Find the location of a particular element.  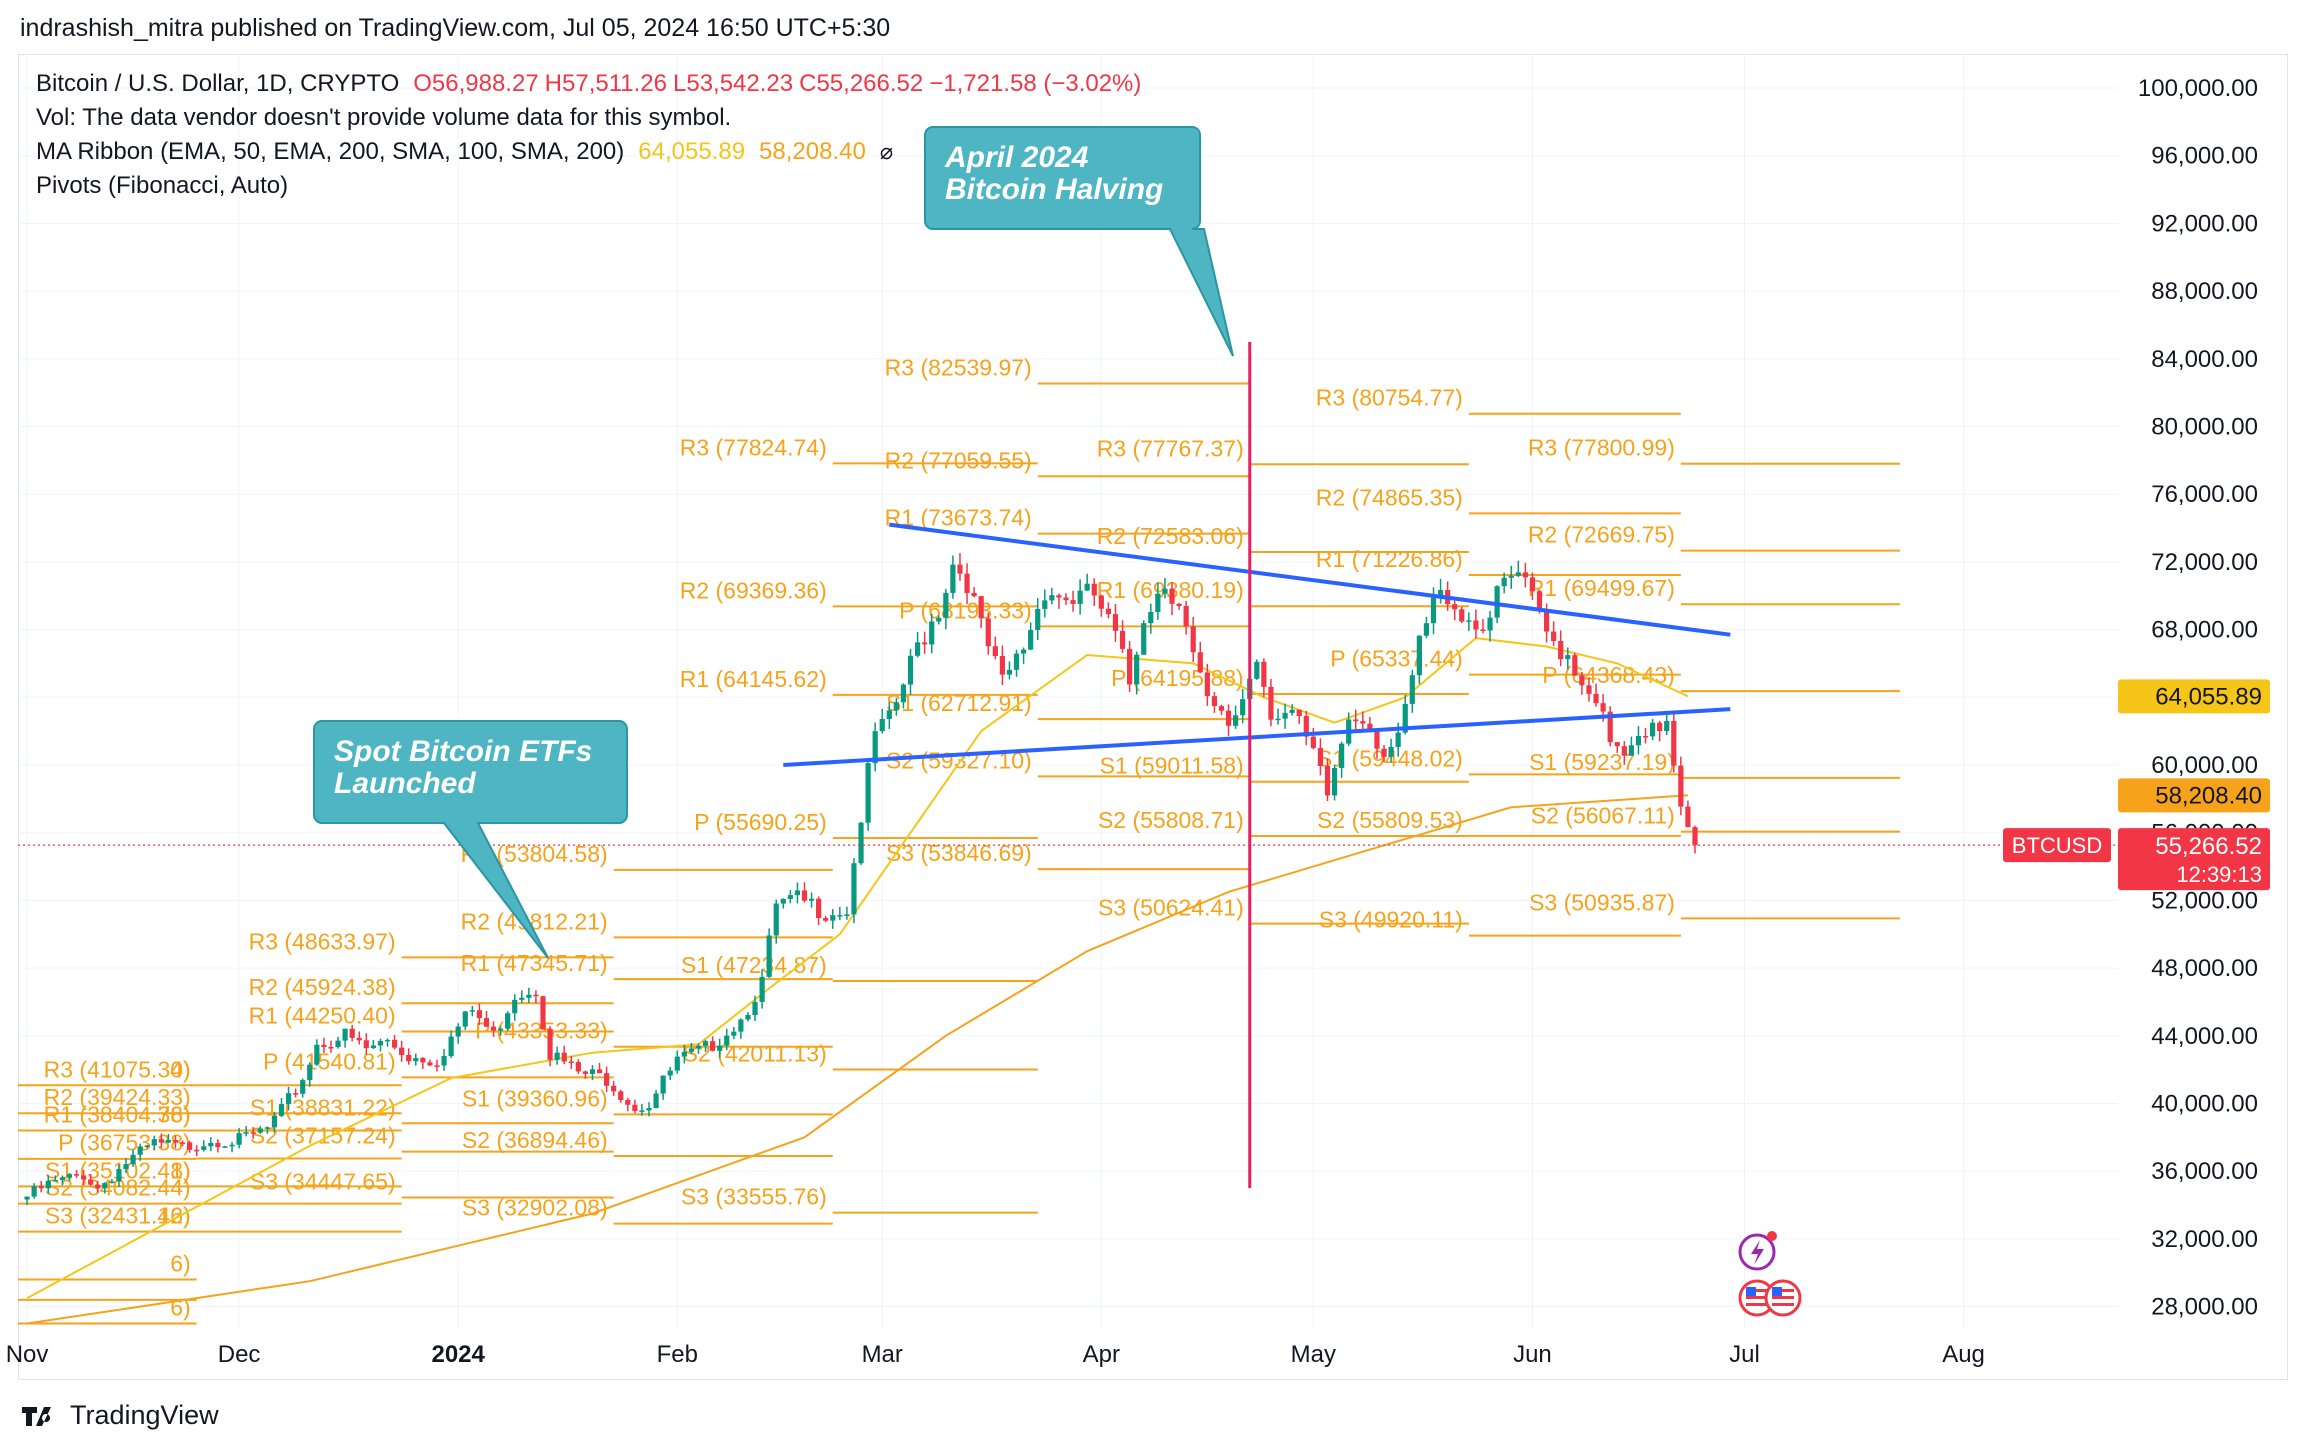

symbol-badge-bg is located at coordinates (2057, 845).